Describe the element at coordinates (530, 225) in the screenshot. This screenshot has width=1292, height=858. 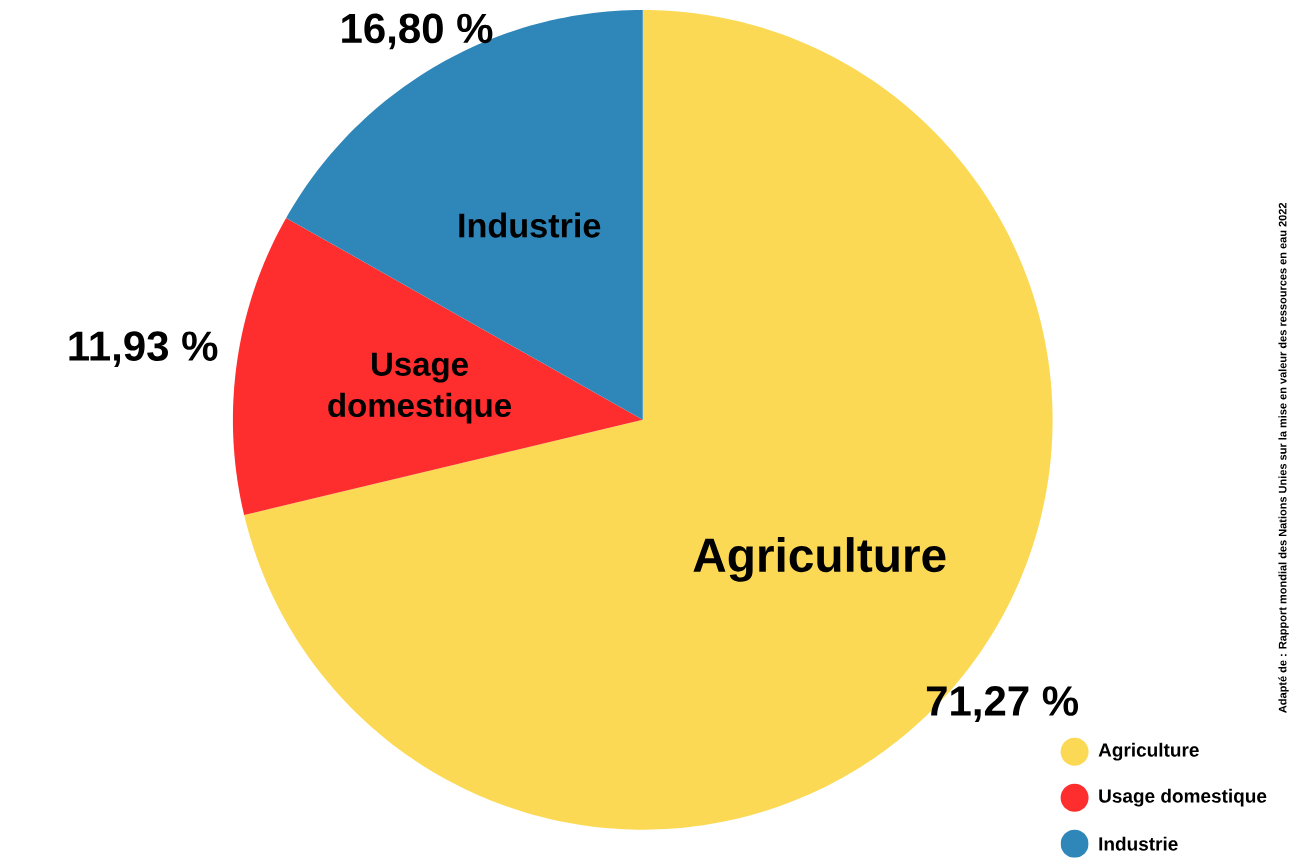
I see `slice-label: Industrie` at that location.